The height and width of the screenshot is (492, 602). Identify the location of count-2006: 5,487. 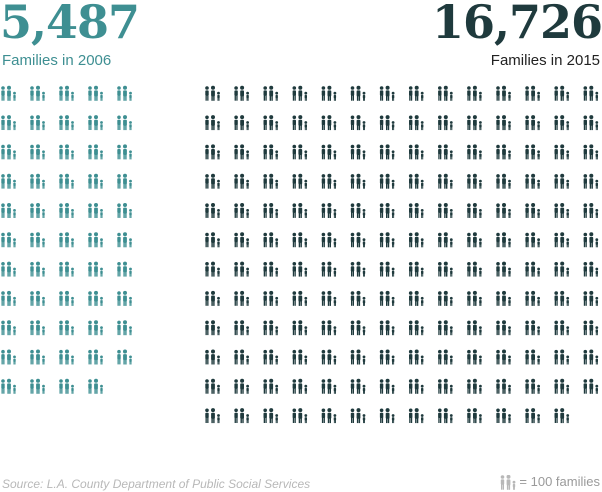
(70, 24).